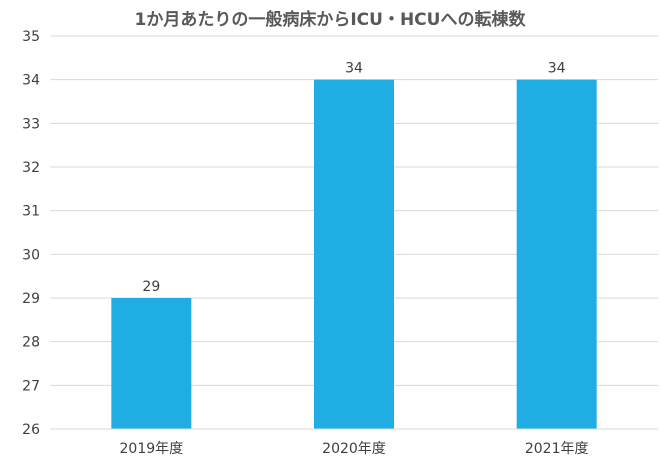 This screenshot has width=660, height=461. Describe the element at coordinates (31, 430) in the screenshot. I see `y-tick-label: 26` at that location.